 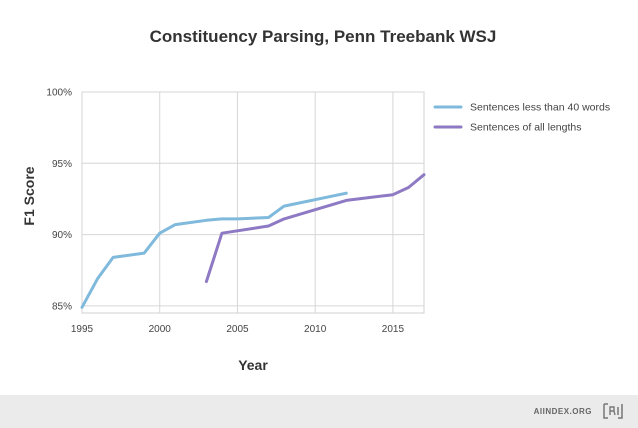 I want to click on legend-label: Sentences less than 40 words, so click(x=540, y=108).